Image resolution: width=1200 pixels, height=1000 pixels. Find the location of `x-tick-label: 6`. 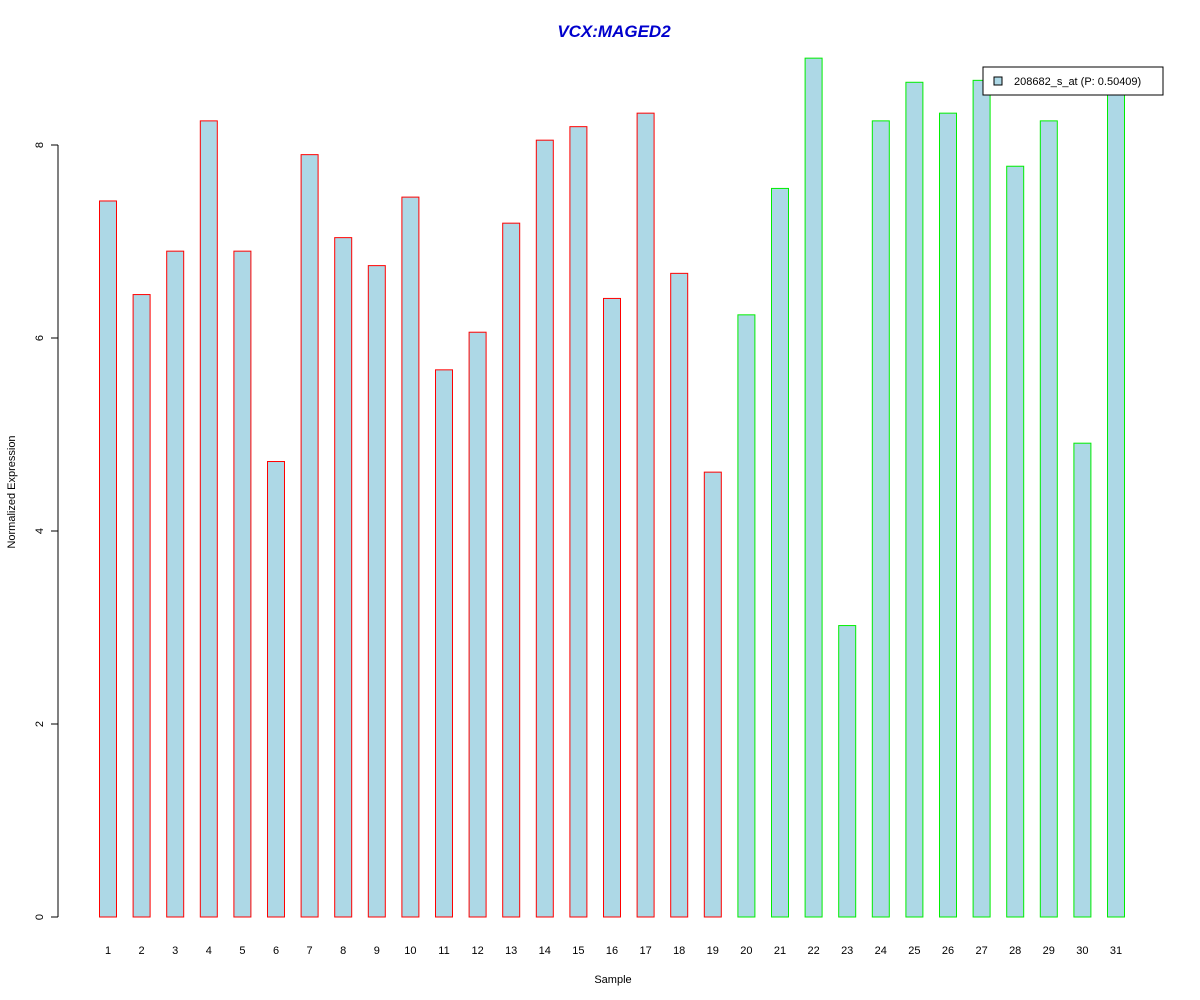

x-tick-label: 6 is located at coordinates (276, 951).